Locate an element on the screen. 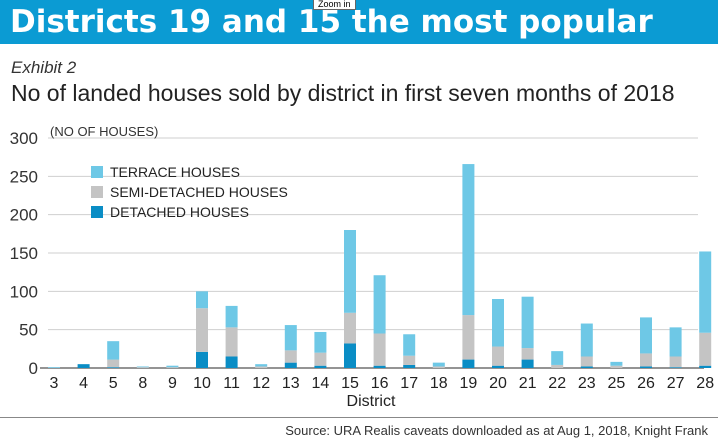 Image resolution: width=718 pixels, height=443 pixels. x-tick-label: 3 is located at coordinates (54, 383).